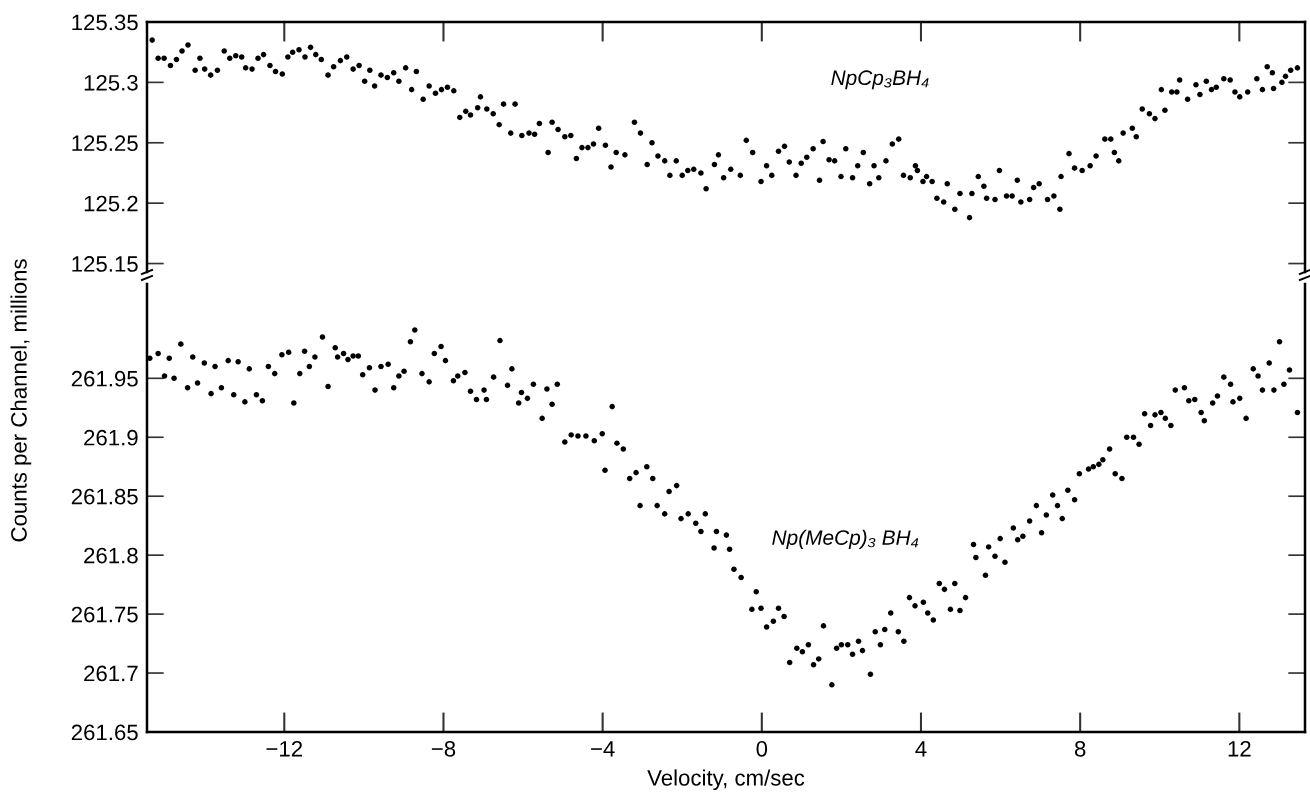 This screenshot has height=806, width=1310. Describe the element at coordinates (284, 748) in the screenshot. I see `x-tick-label: −12` at that location.